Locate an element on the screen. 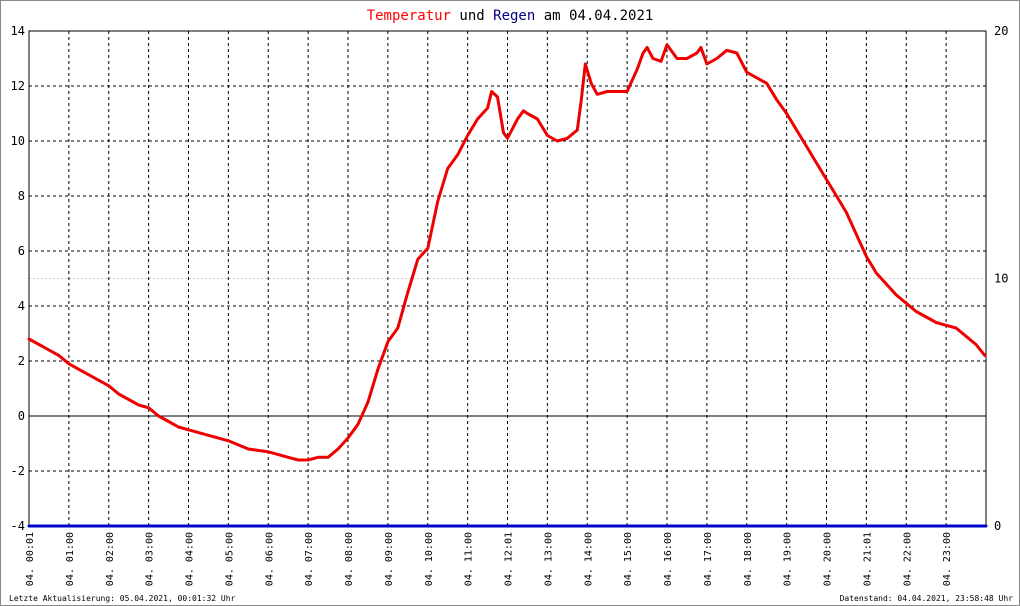 The image size is (1020, 606). x-tick-label: 04. 11:00 is located at coordinates (469, 559).